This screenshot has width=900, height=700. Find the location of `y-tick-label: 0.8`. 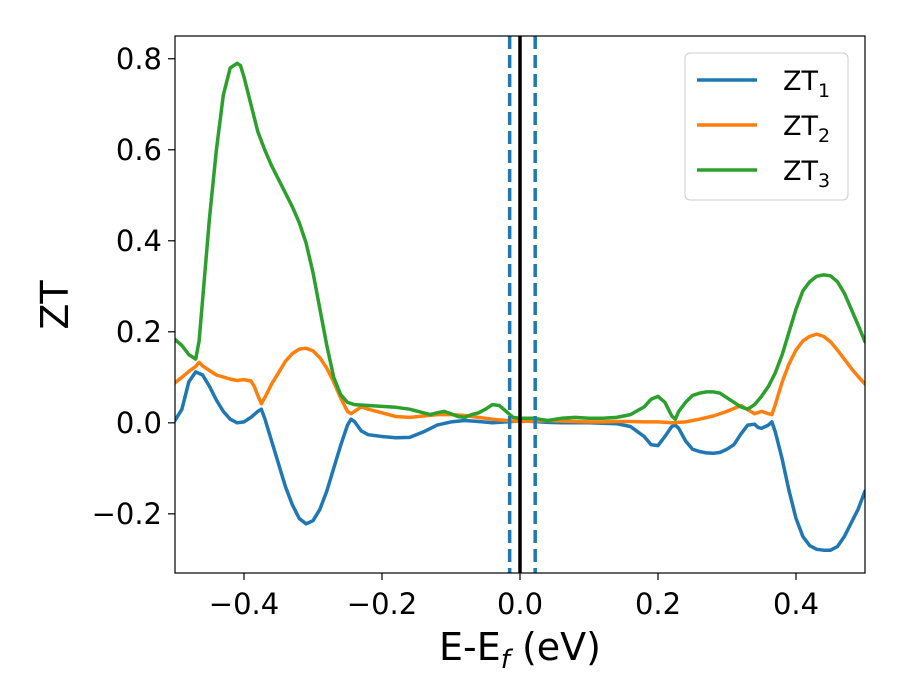

y-tick-label: 0.8 is located at coordinates (139, 59).